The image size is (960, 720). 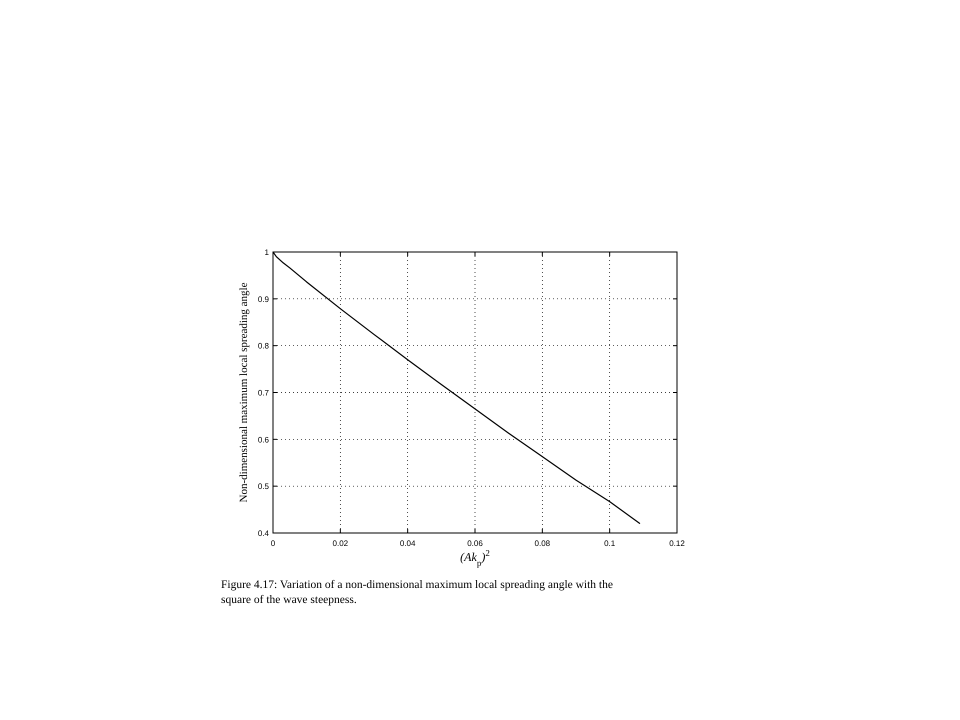 What do you see at coordinates (408, 543) in the screenshot?
I see `x-tick-label: 0.04` at bounding box center [408, 543].